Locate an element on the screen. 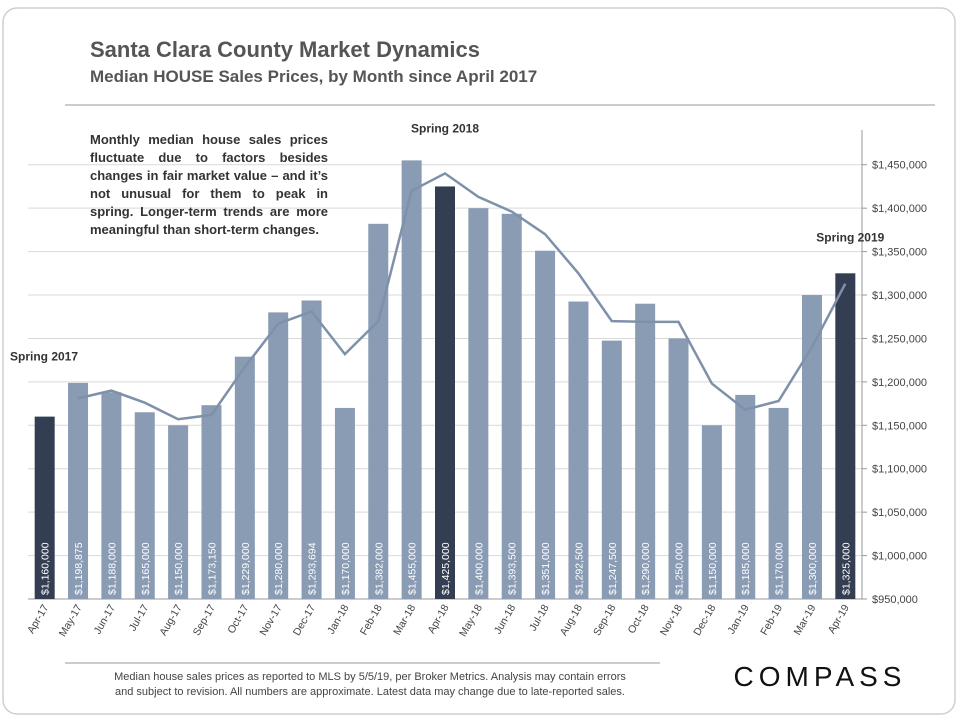  x-tick-label: Apr-19 is located at coordinates (839, 618).